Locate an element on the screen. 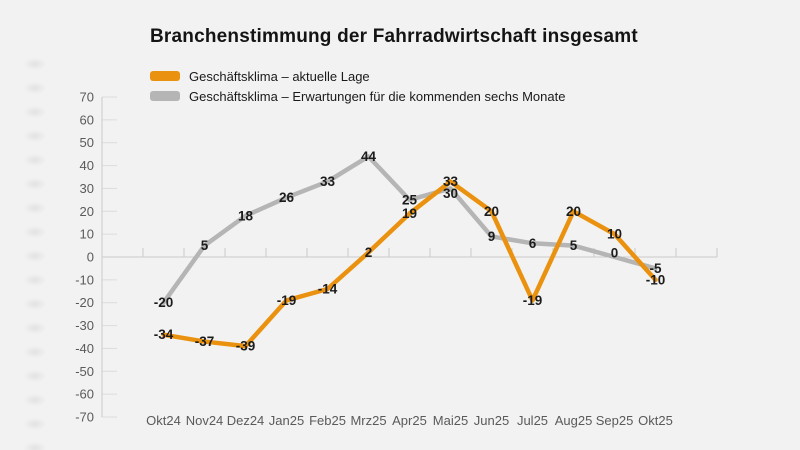 This screenshot has height=450, width=800. data-label-aktuelle-lage: -39 is located at coordinates (246, 346).